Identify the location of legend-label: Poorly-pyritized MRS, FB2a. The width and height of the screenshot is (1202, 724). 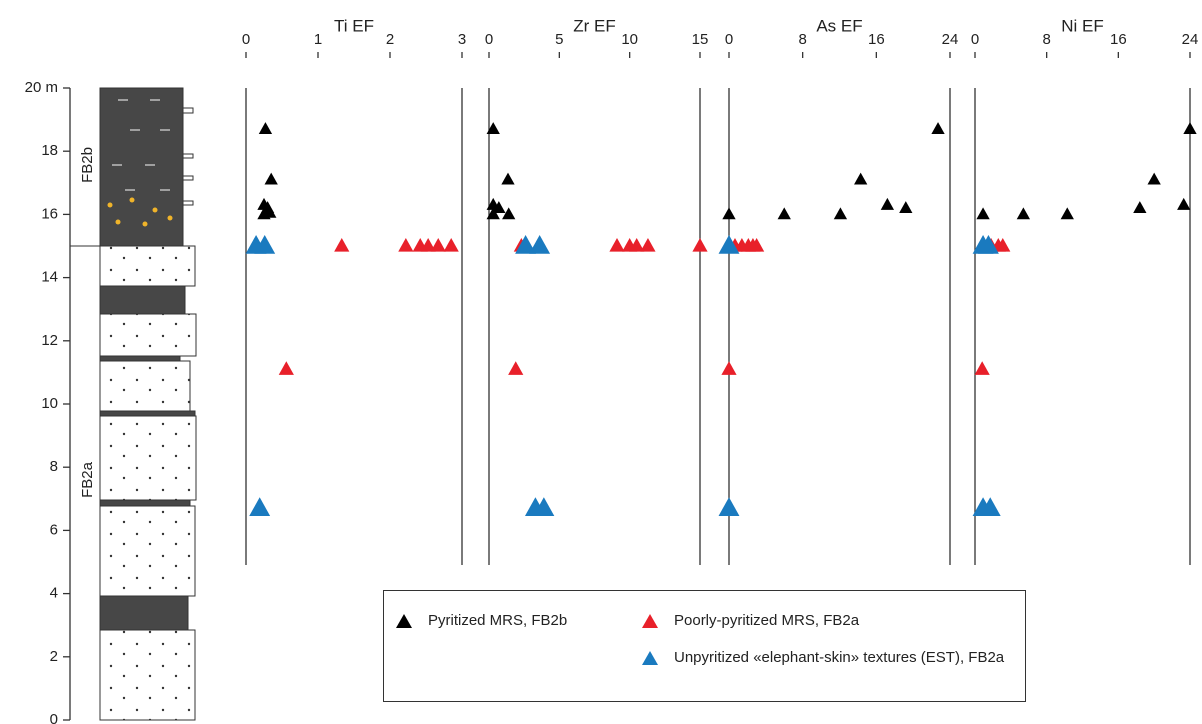
(767, 620).